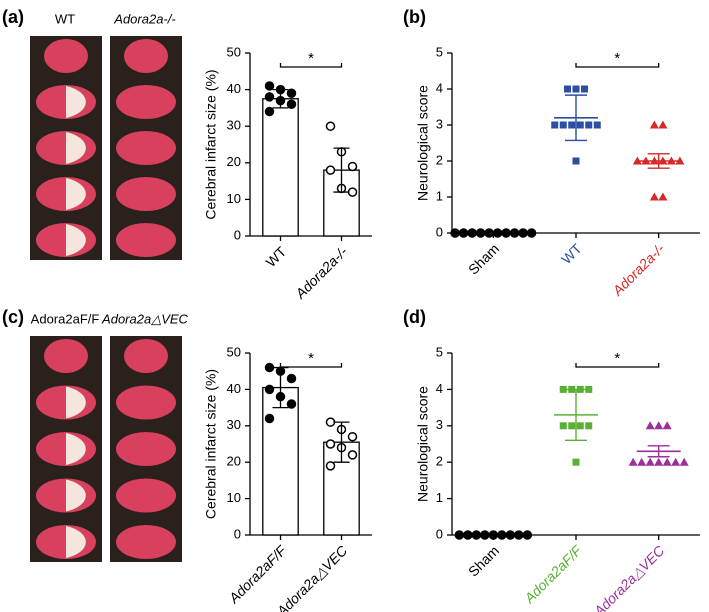  I want to click on y-axis-label: Cerebral infarct size (%), so click(211, 144).